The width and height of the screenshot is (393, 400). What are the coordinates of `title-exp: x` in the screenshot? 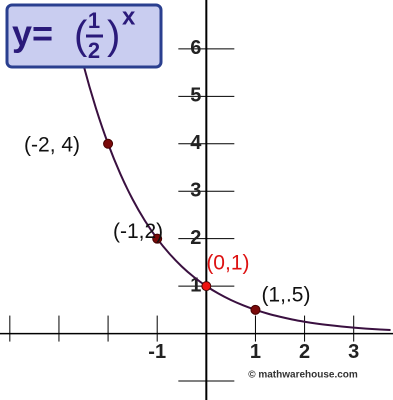 It's located at (129, 16).